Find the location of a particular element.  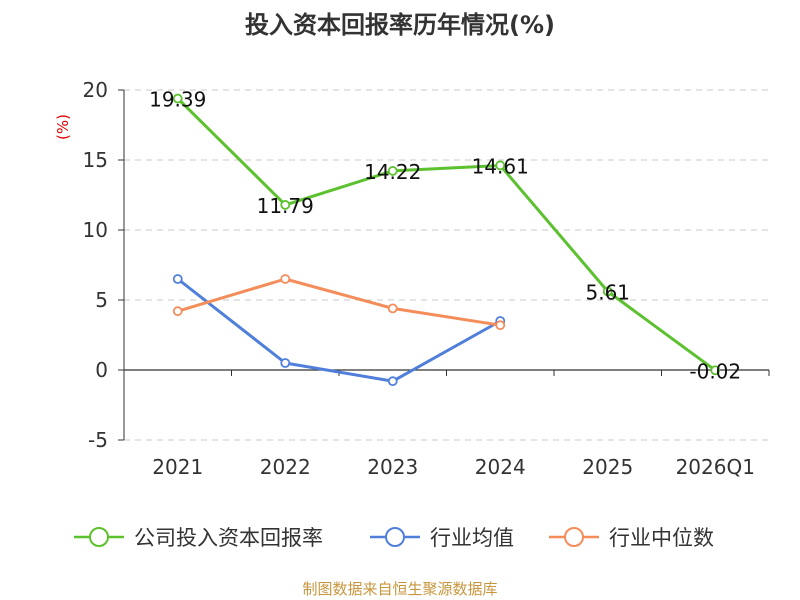

data-label: -0.02 is located at coordinates (715, 371).